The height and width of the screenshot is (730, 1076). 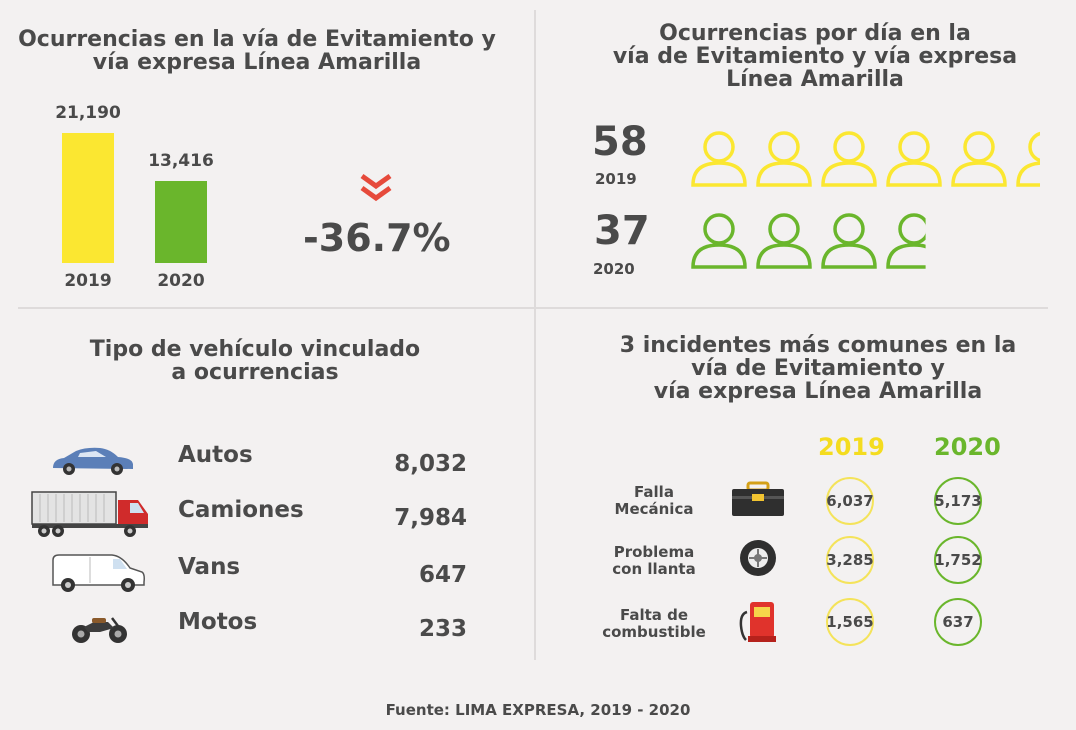 I want to click on column-header-2019: 2019, so click(x=851, y=447).